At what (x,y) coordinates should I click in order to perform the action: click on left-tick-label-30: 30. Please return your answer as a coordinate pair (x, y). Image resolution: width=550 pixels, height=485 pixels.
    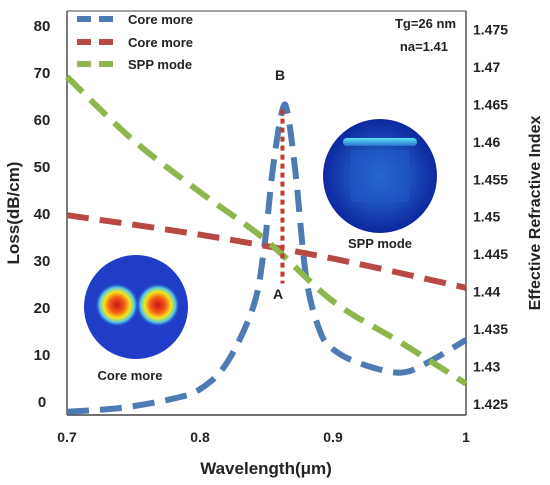
    Looking at the image, I should click on (42, 261).